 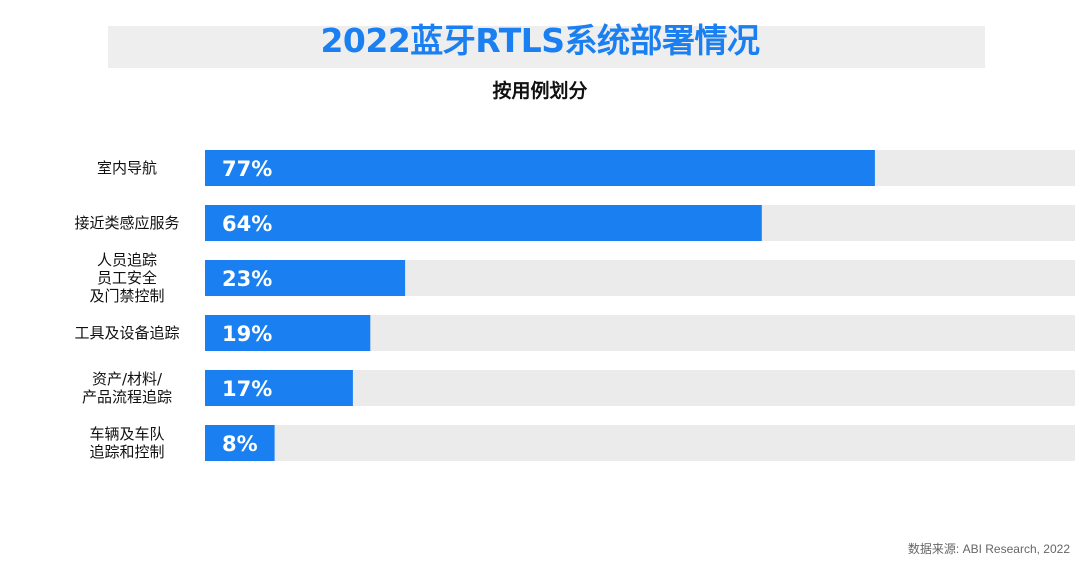 What do you see at coordinates (988, 549) in the screenshot?
I see `source-note: 数据来源: ABI Research, 2022` at bounding box center [988, 549].